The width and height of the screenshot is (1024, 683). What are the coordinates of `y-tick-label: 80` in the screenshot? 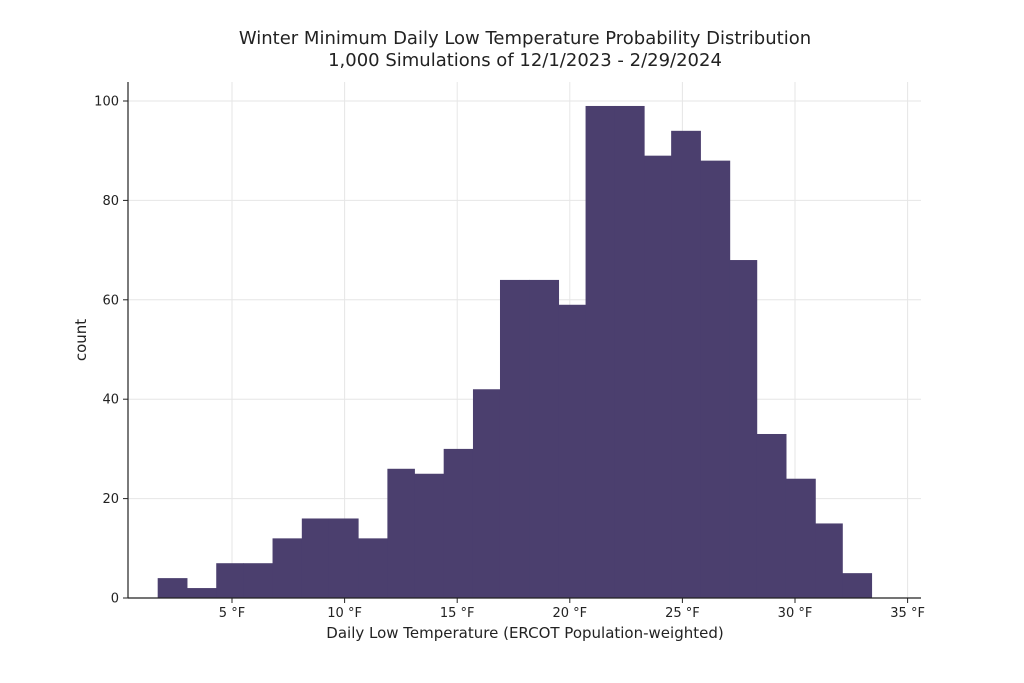 It's located at (110, 201).